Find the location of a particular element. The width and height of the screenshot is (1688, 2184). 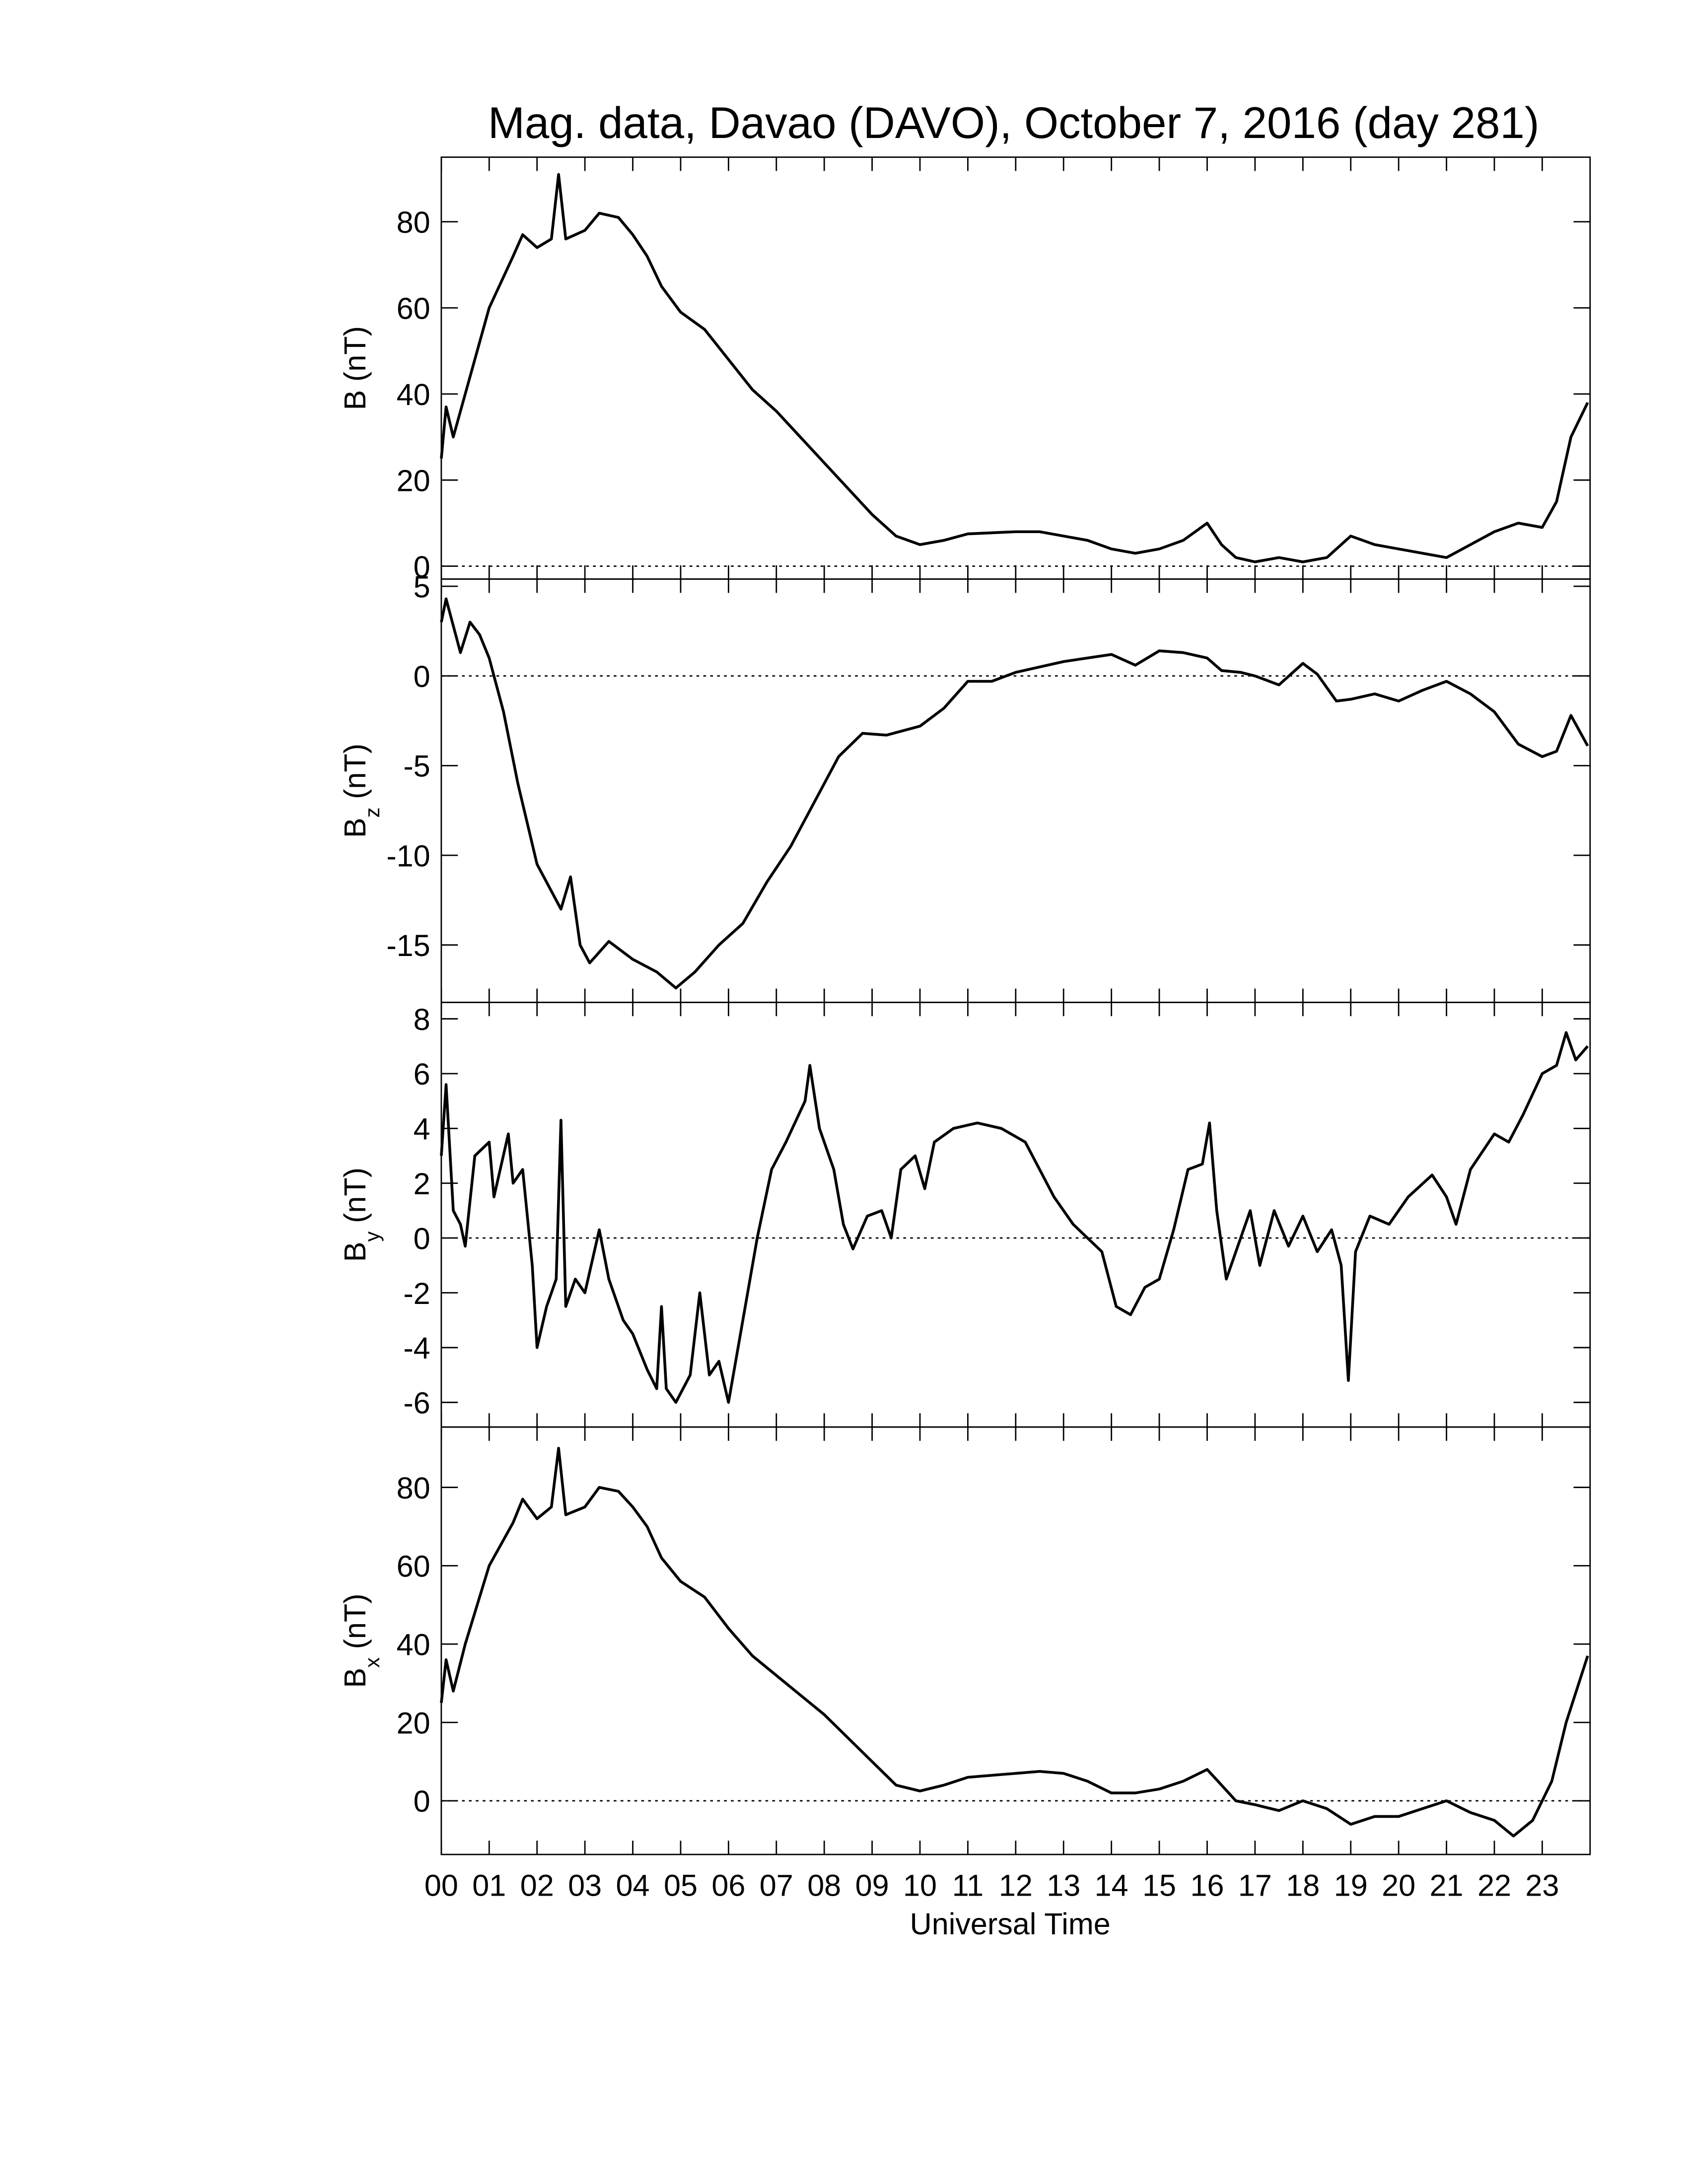

x-tick-label: 08 is located at coordinates (824, 1885).